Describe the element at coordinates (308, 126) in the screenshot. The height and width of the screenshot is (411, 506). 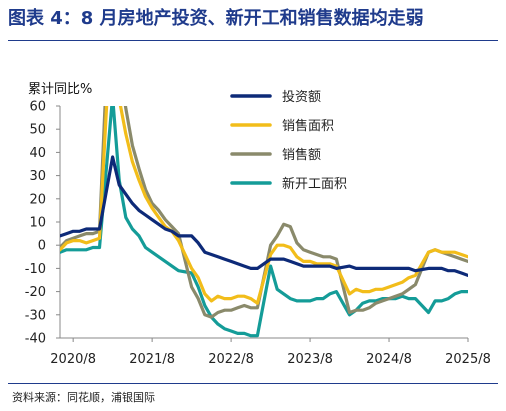
I see `legend-label: 销售面积` at that location.